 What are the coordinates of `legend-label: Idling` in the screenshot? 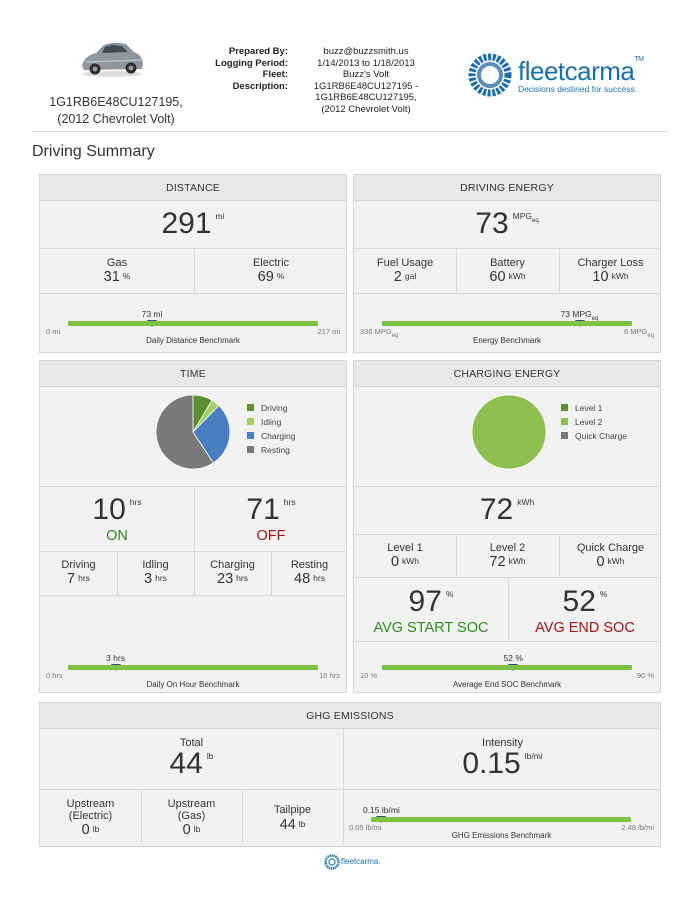 It's located at (271, 422).